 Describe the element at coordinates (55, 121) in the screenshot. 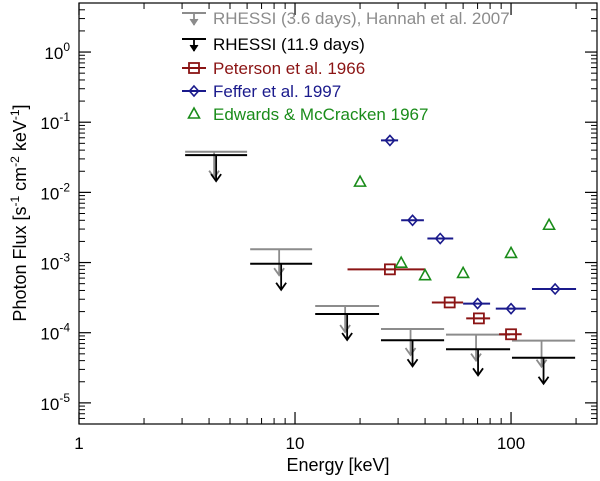

I see `y-tick-label: 10⁻¹` at that location.